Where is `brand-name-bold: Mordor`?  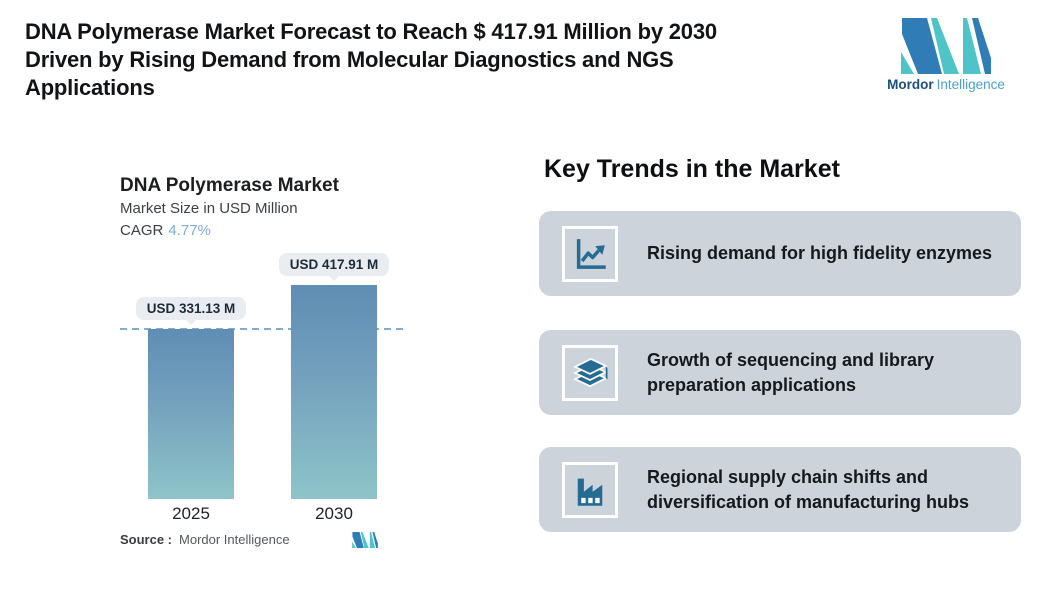 brand-name-bold: Mordor is located at coordinates (910, 84).